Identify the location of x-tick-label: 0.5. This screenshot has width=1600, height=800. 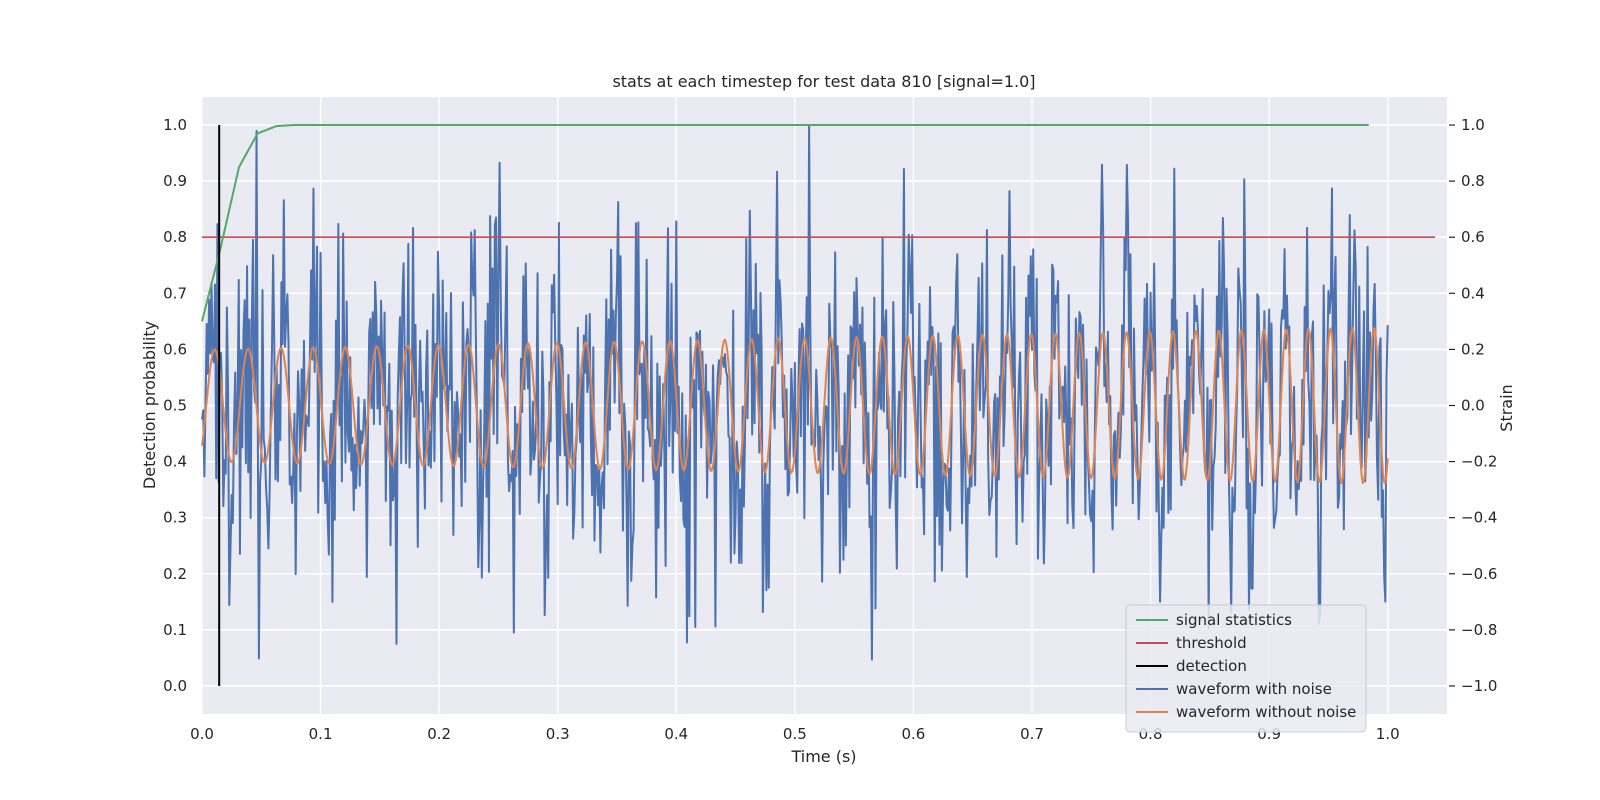
(795, 734).